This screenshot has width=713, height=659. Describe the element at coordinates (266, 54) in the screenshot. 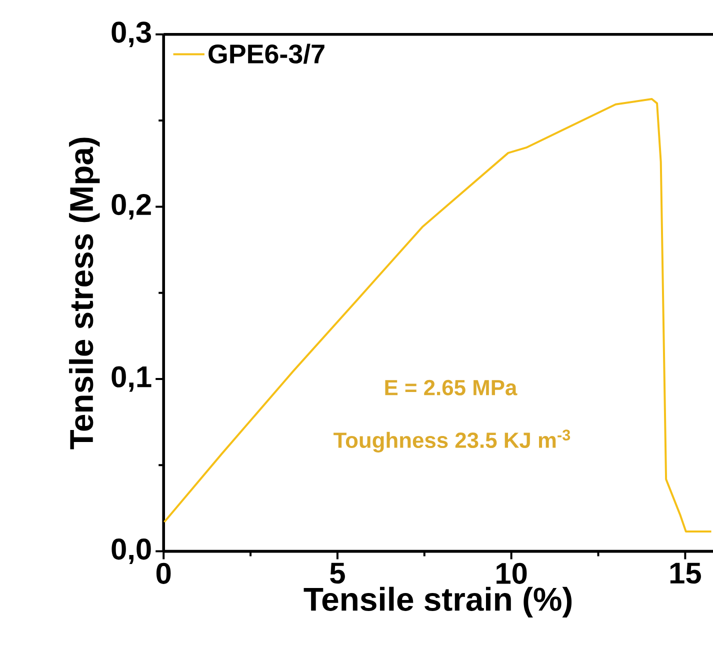

I see `legend-label: GPE6-3/7` at that location.